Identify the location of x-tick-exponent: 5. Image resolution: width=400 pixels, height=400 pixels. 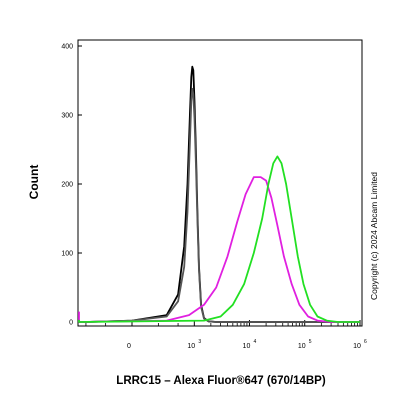
(310, 342).